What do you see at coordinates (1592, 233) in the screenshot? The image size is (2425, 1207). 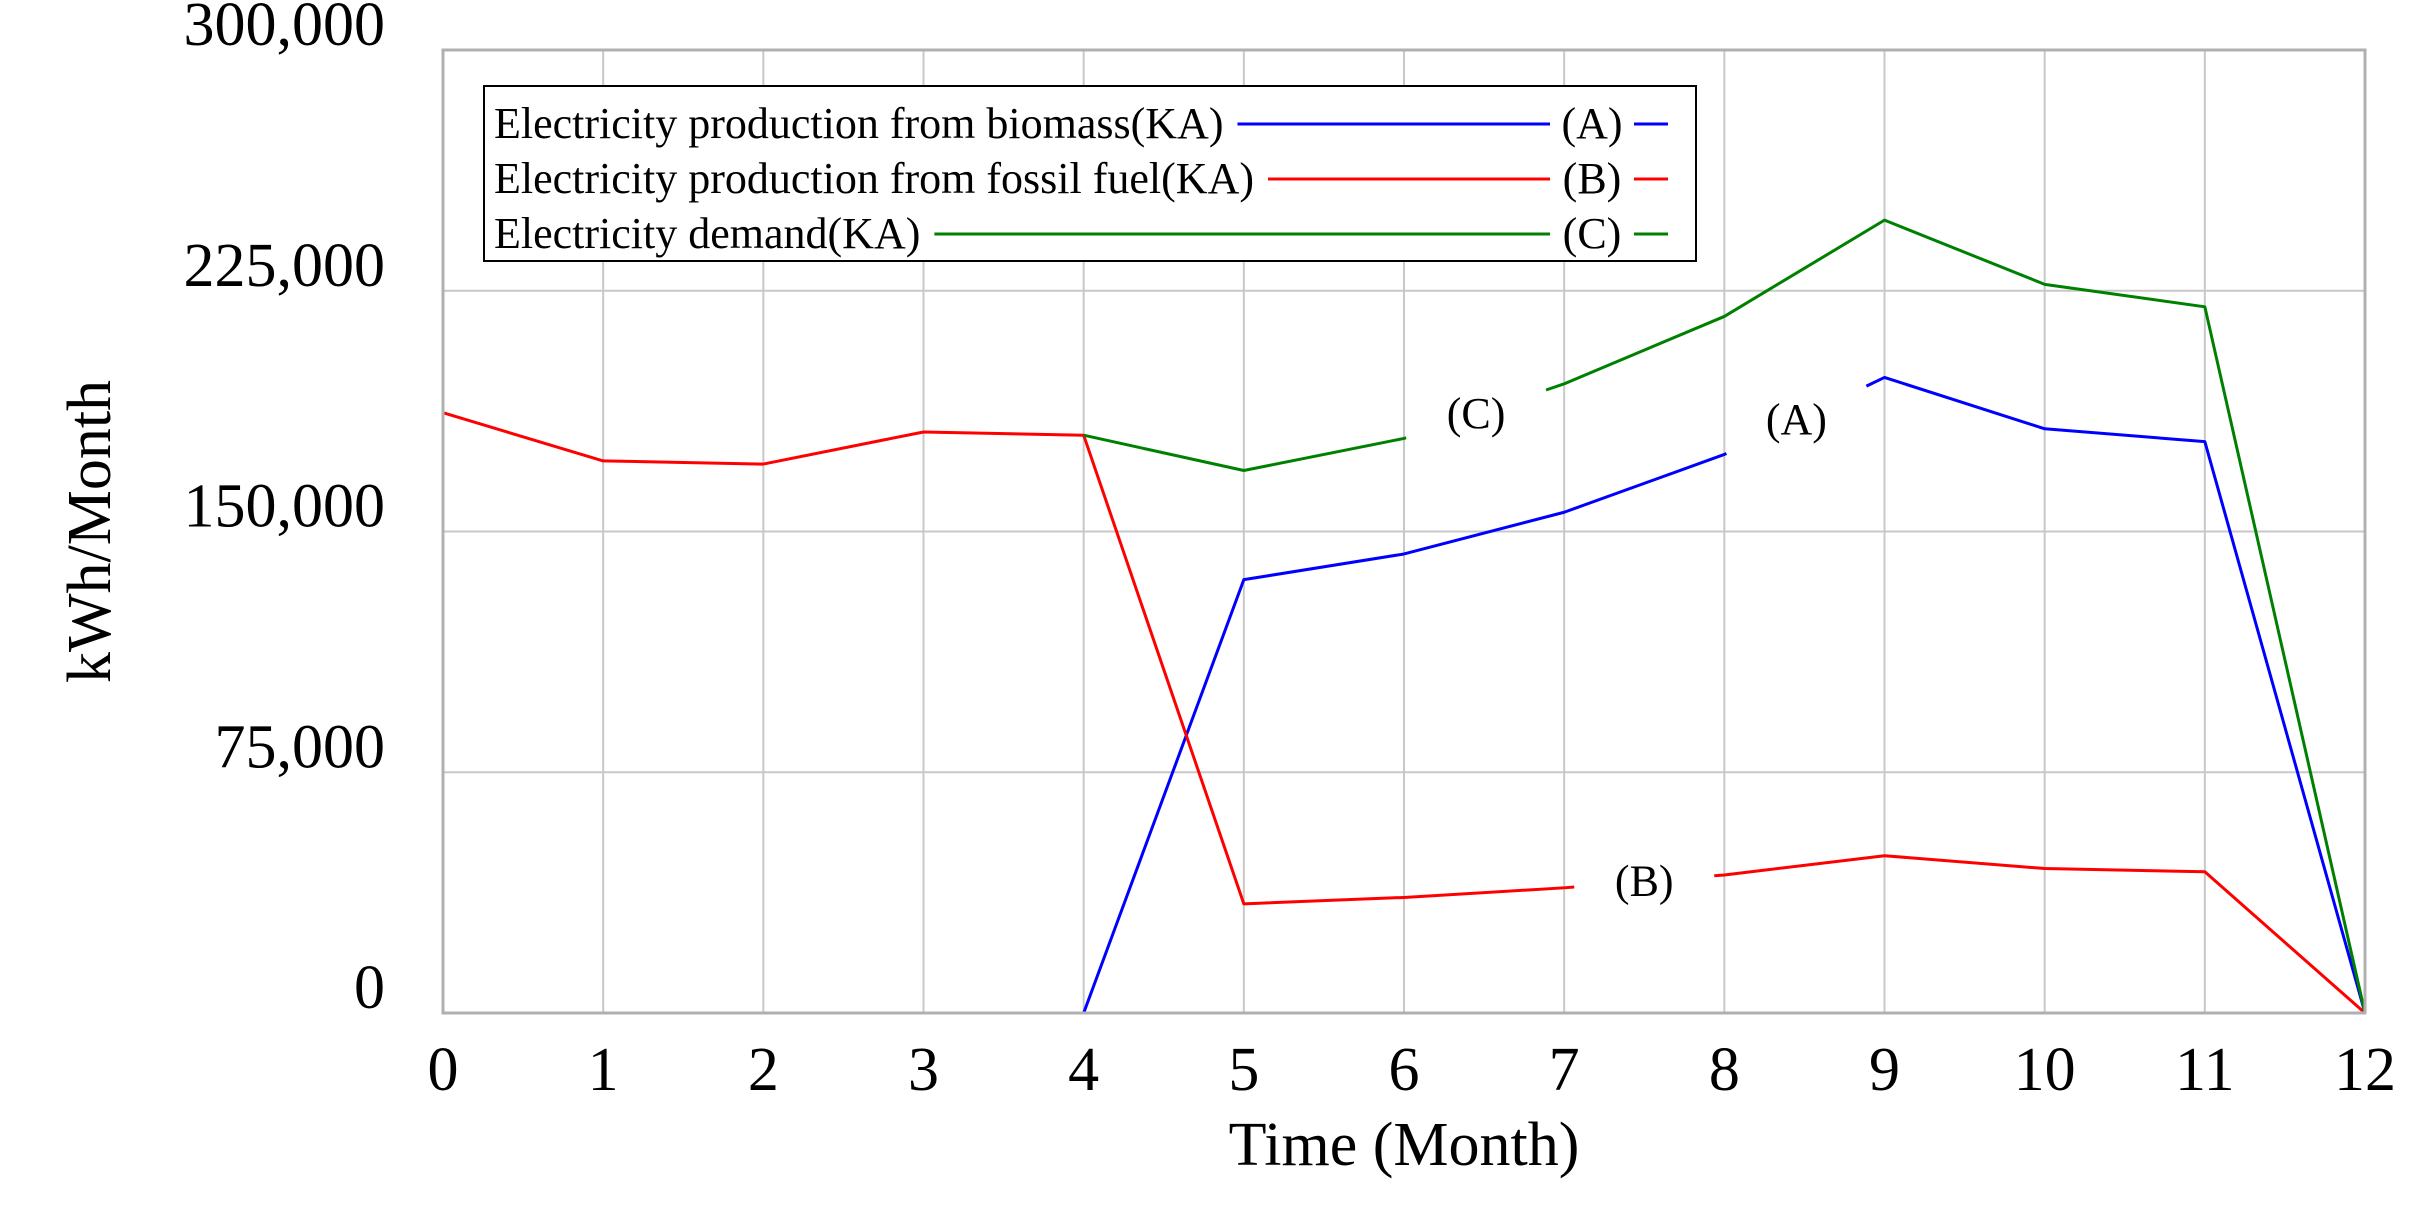 I see `legend-entry-tag: (C)` at bounding box center [1592, 233].